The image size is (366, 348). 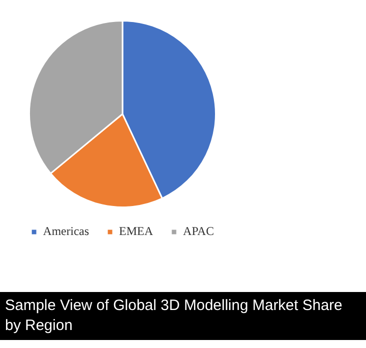 What do you see at coordinates (183, 316) in the screenshot?
I see `text: Sample View of Global 3D Modelling Market Share by Region` at bounding box center [183, 316].